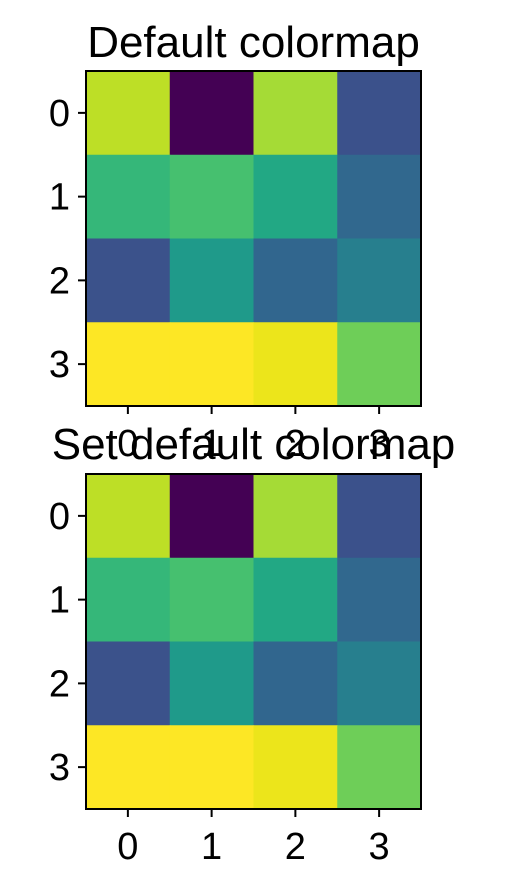 This screenshot has height=888, width=507. I want to click on chart-title: Set default colormap, so click(254, 444).